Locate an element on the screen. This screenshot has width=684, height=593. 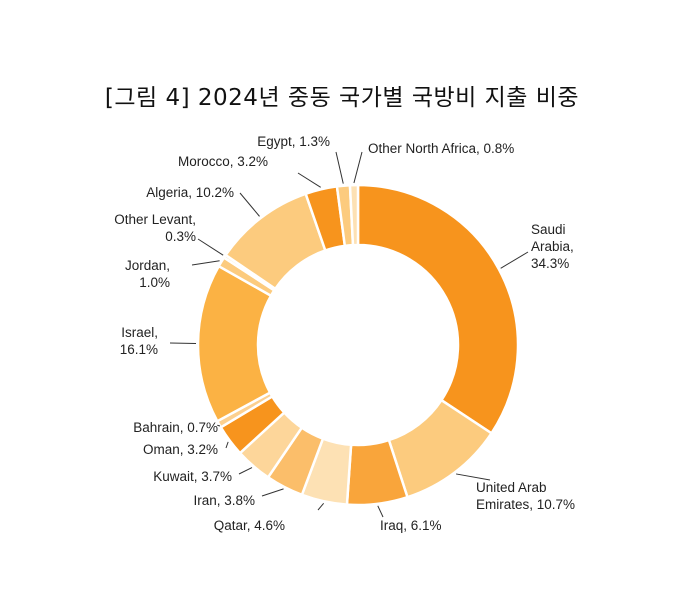
leader-qatar is located at coordinates (321, 506).